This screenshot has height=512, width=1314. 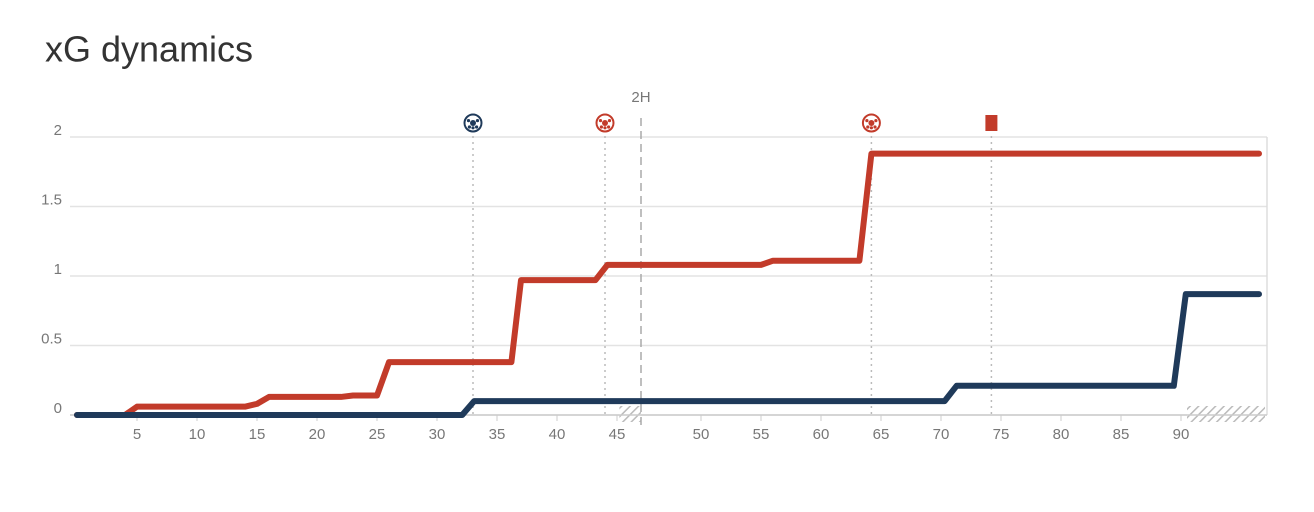 I want to click on y-tick-label: 1, so click(x=58, y=269).